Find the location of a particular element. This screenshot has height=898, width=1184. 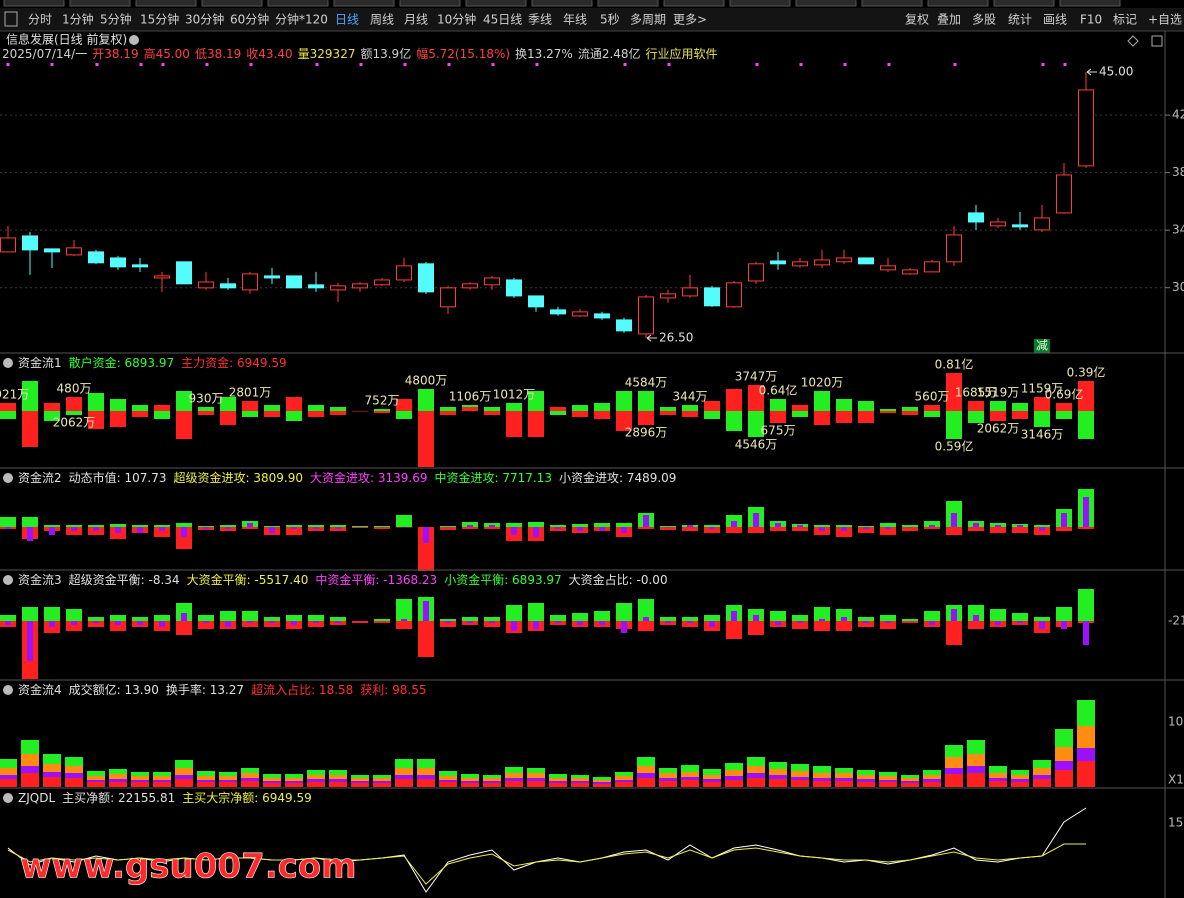

toolbar-button: 30分钟 is located at coordinates (204, 19).